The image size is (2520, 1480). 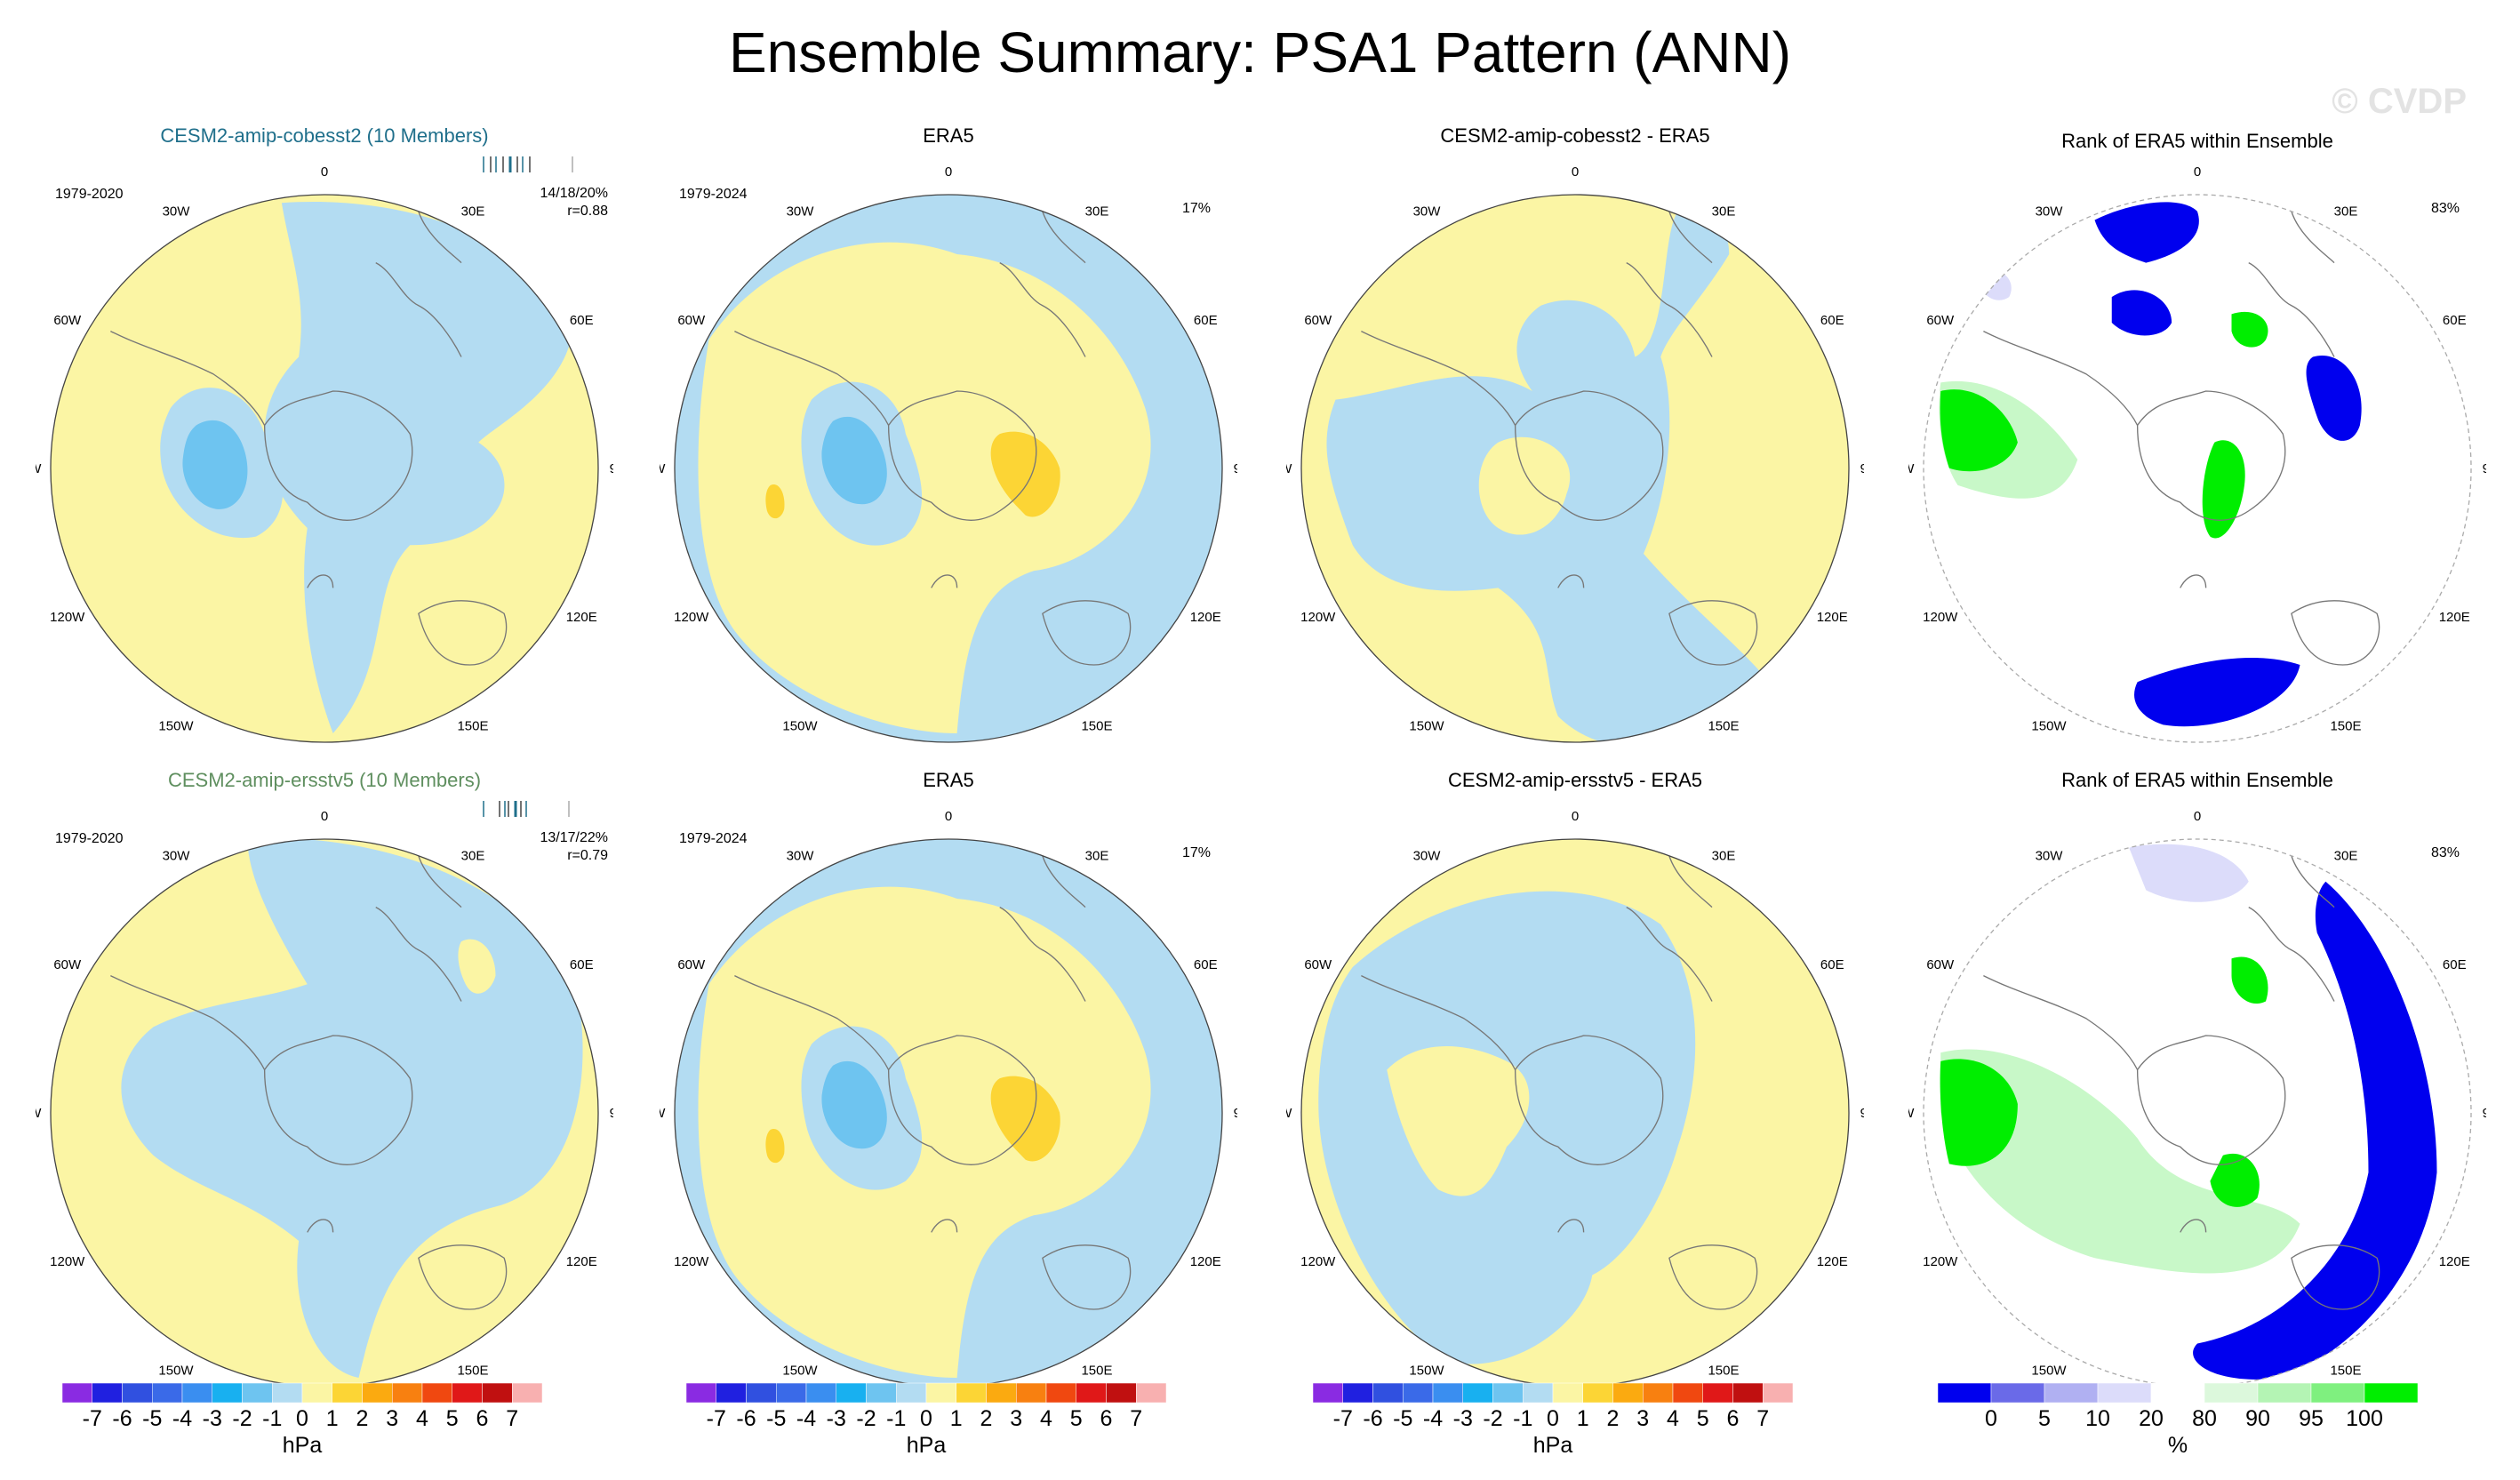 I want to click on figure-title: Ensemble Summary: PSA1 Pattern (ANN), so click(x=1260, y=52).